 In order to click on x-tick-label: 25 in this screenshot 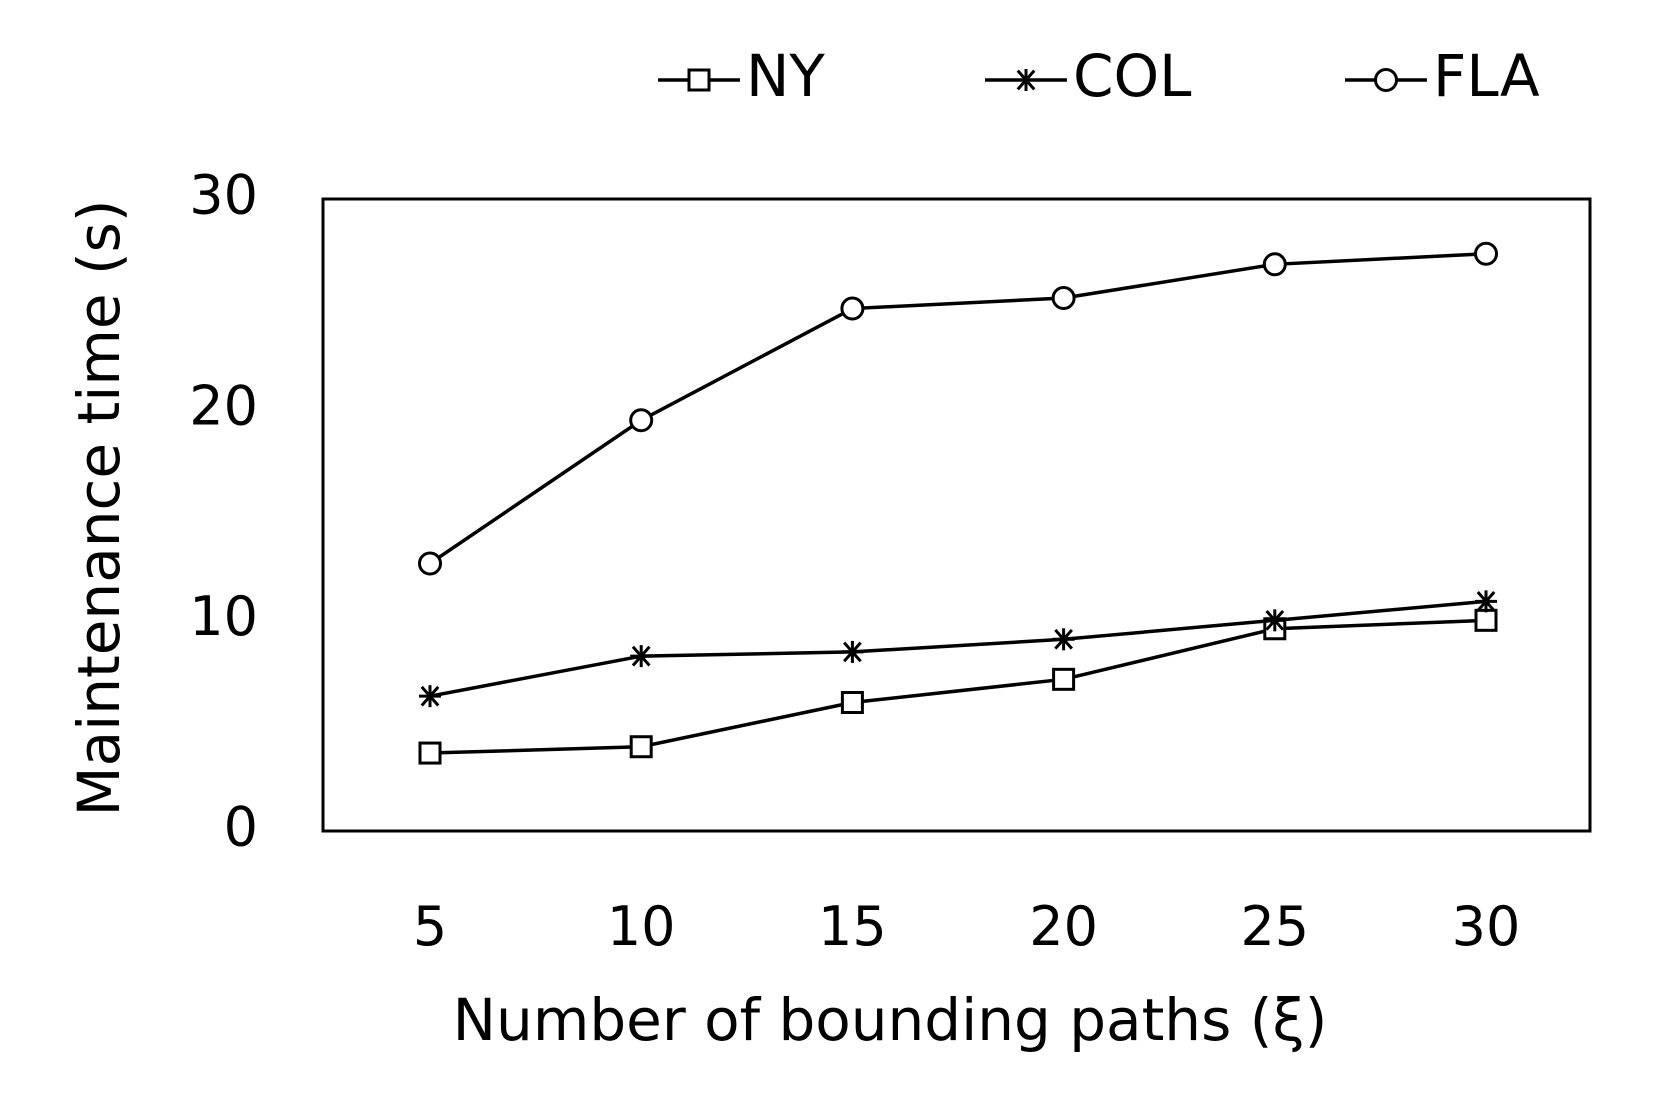, I will do `click(1274, 926)`.